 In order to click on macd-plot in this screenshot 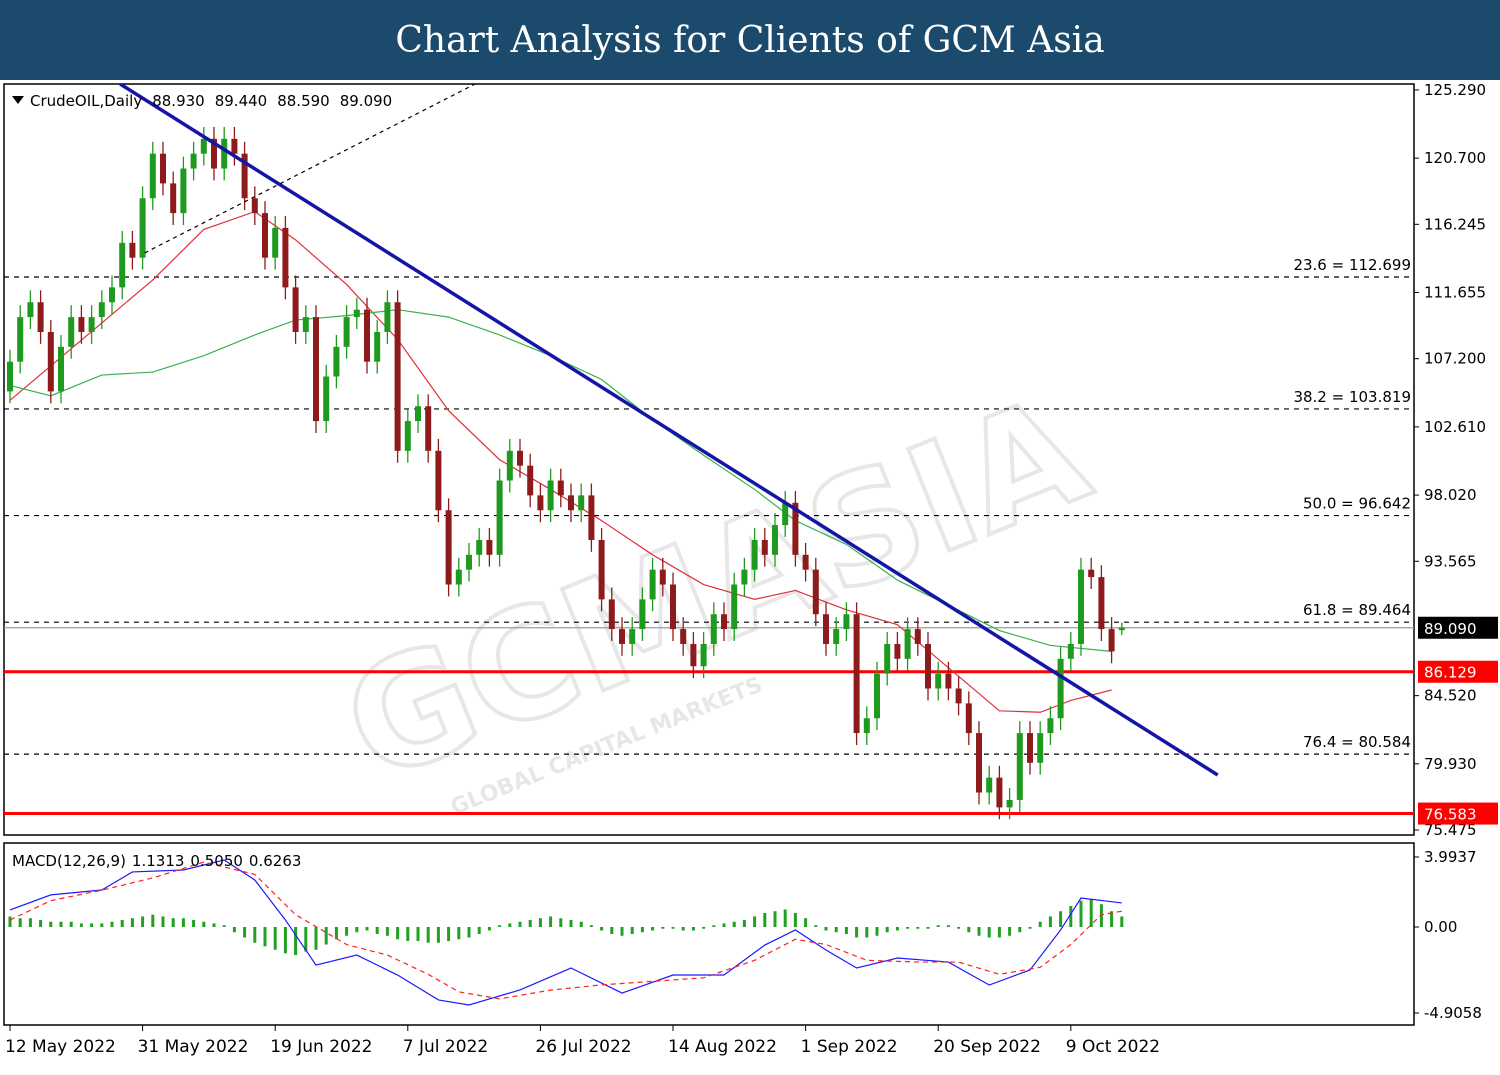, I will do `click(566, 932)`.